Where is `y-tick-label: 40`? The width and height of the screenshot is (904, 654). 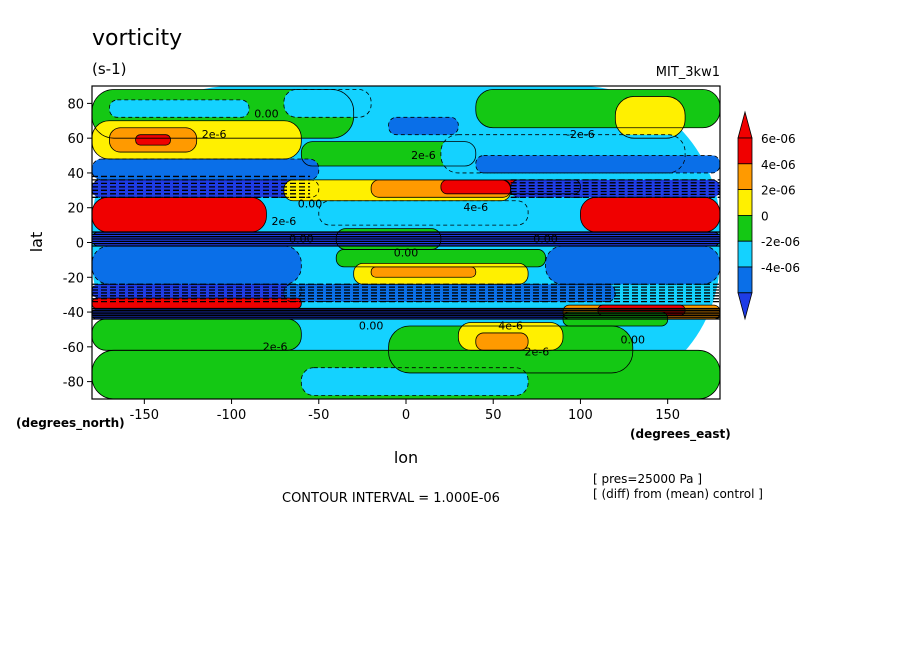
y-tick-label: 40 is located at coordinates (75, 174).